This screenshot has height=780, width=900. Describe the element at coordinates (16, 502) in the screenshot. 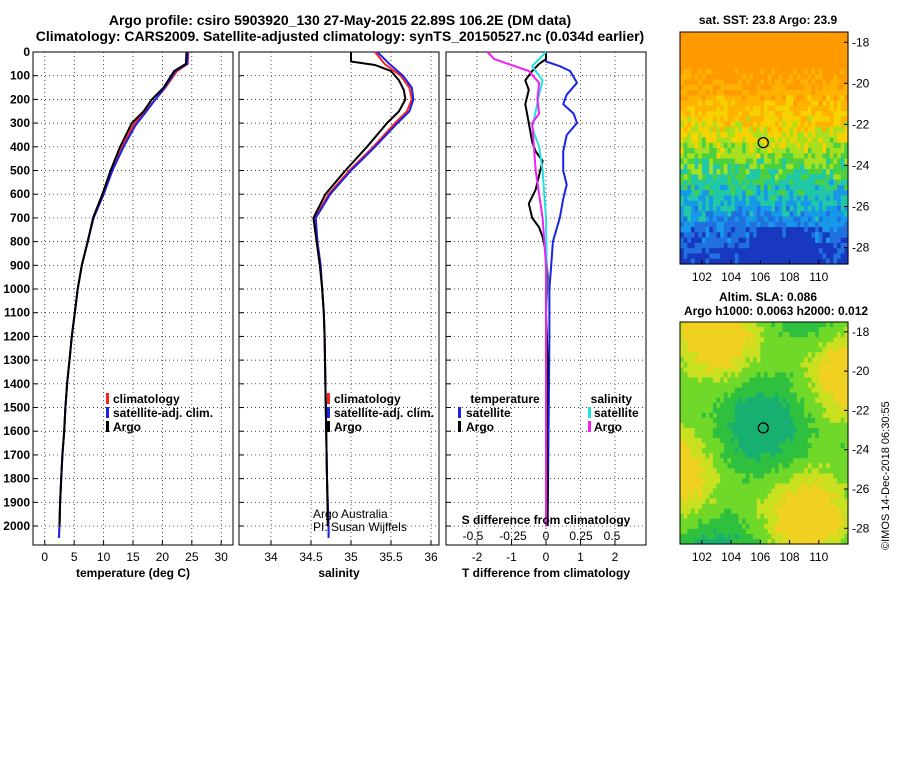

I see `y-tick-label: 1900` at that location.